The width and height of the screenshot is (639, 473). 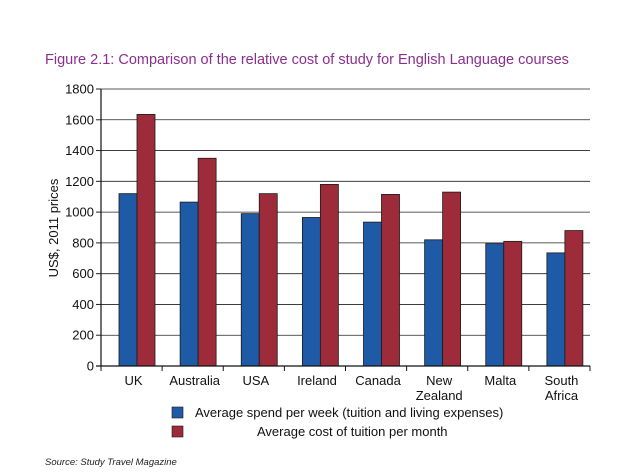 What do you see at coordinates (134, 380) in the screenshot?
I see `x-category-label: UK` at bounding box center [134, 380].